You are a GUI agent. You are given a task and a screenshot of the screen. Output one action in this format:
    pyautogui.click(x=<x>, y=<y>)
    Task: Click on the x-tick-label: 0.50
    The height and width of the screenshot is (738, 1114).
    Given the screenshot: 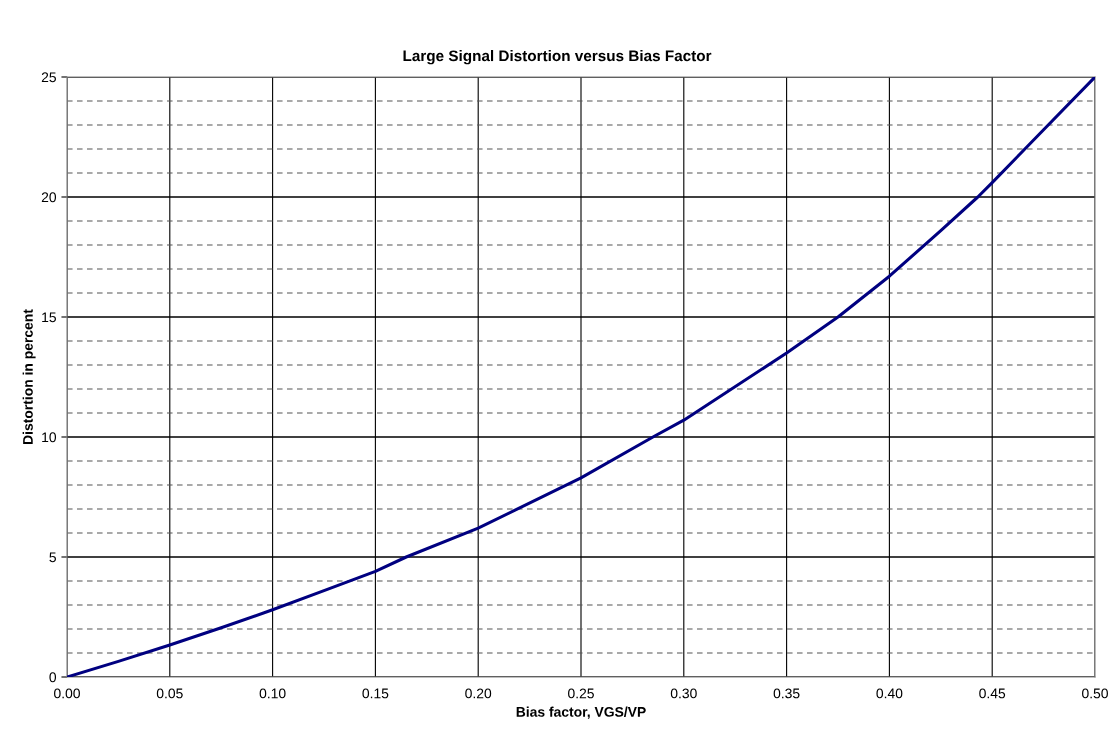 What is the action you would take?
    pyautogui.click(x=1095, y=693)
    